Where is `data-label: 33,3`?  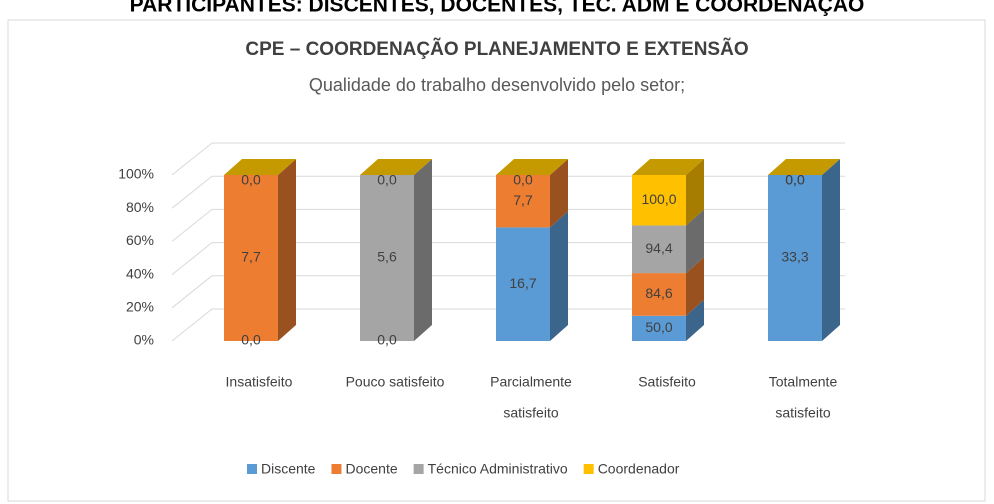 data-label: 33,3 is located at coordinates (794, 257).